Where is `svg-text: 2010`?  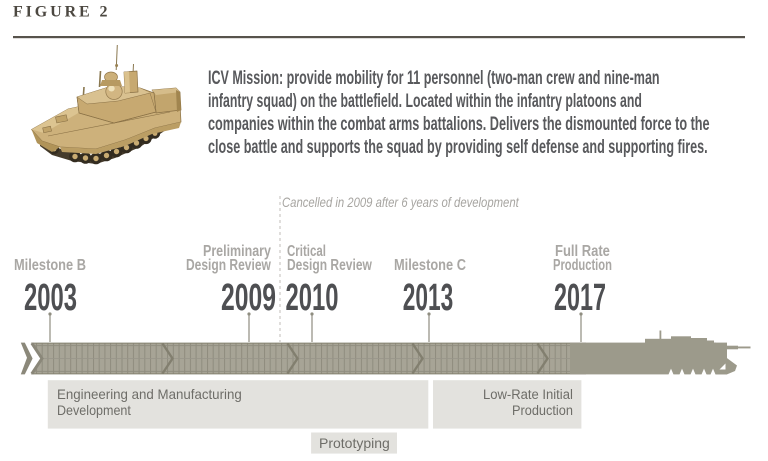
svg-text: 2010 is located at coordinates (312, 296).